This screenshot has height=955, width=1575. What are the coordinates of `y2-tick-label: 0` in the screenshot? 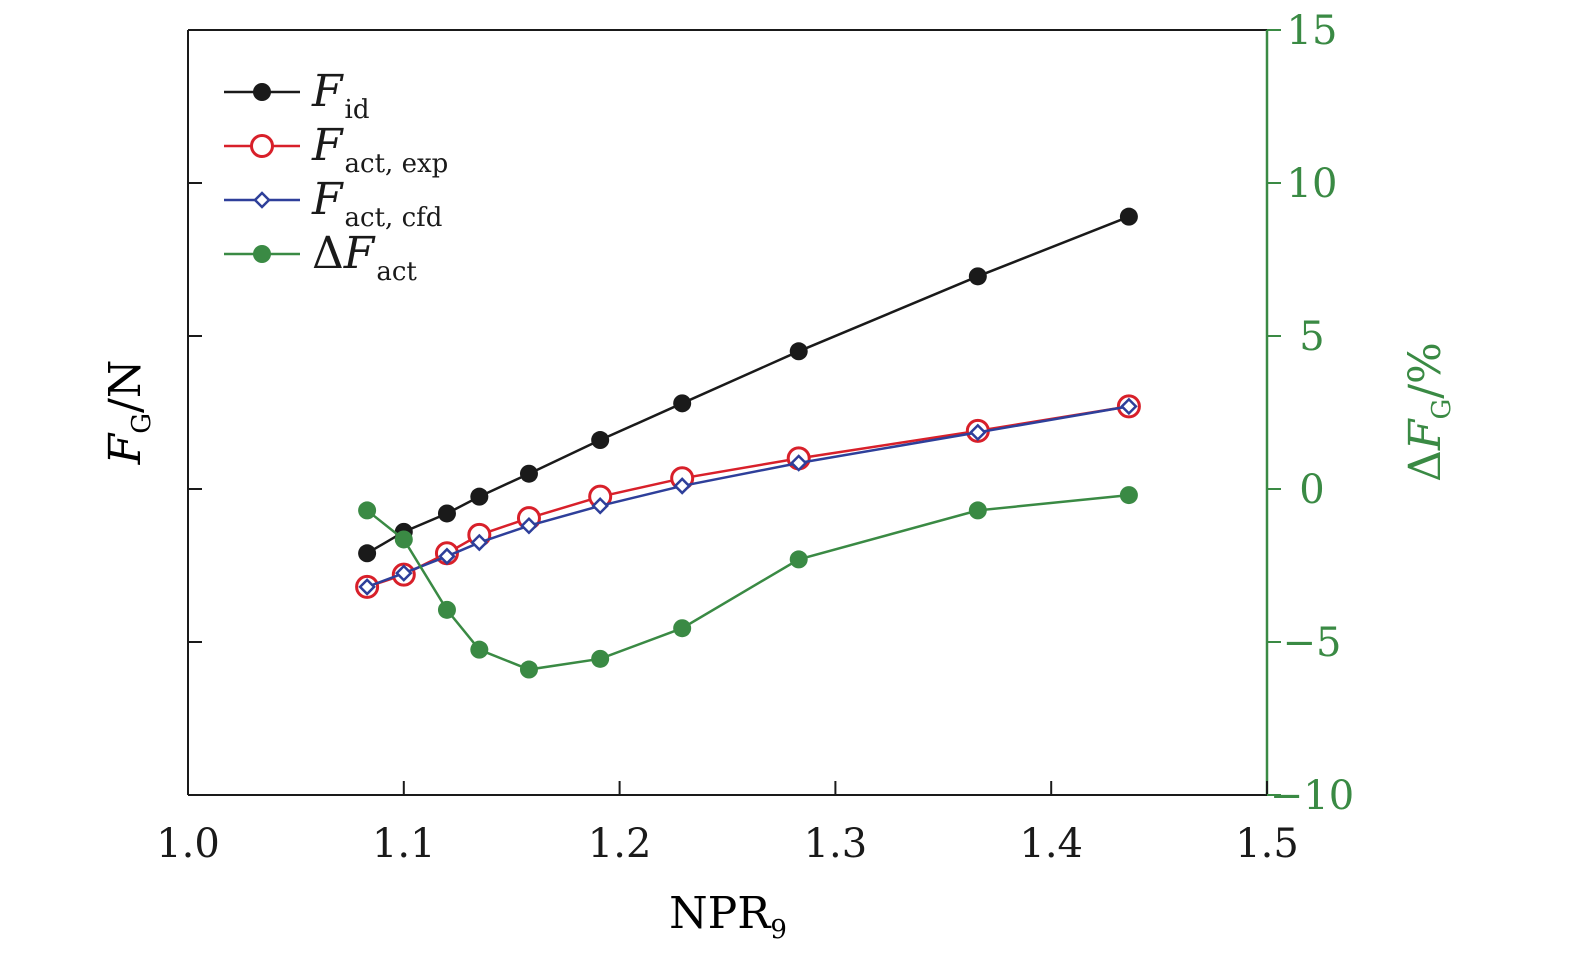 It's located at (1311, 490).